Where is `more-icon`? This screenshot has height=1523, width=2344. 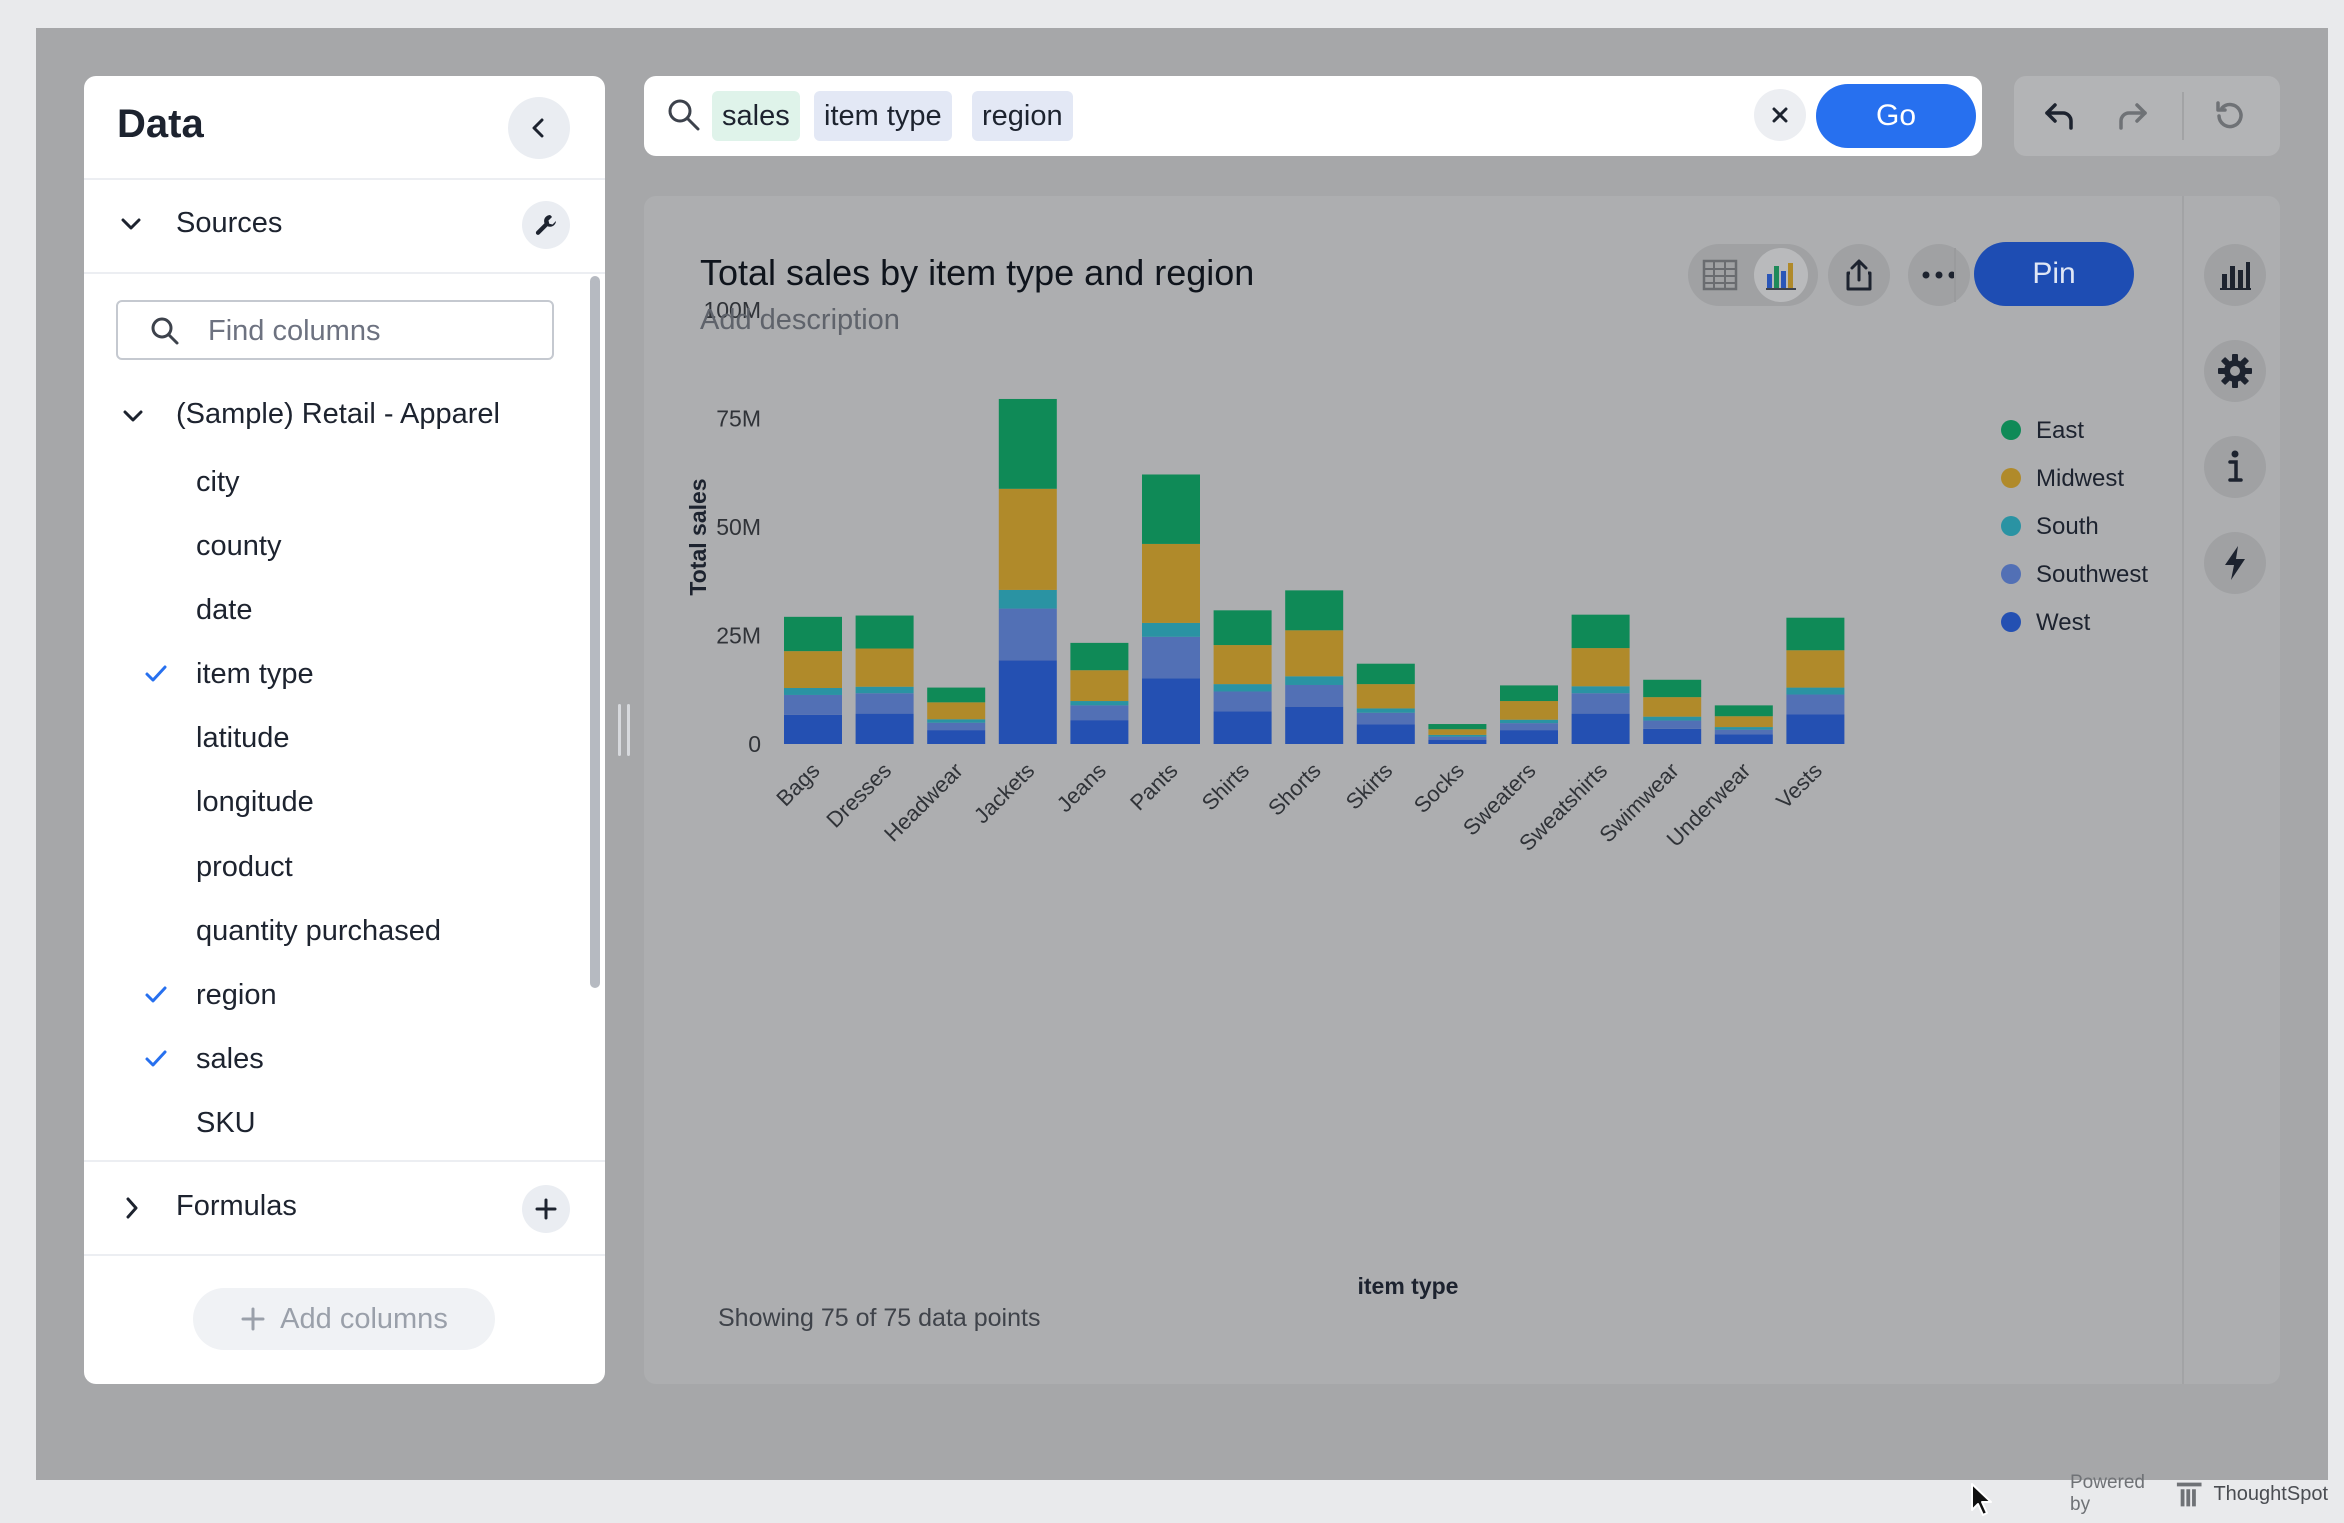 more-icon is located at coordinates (1939, 275).